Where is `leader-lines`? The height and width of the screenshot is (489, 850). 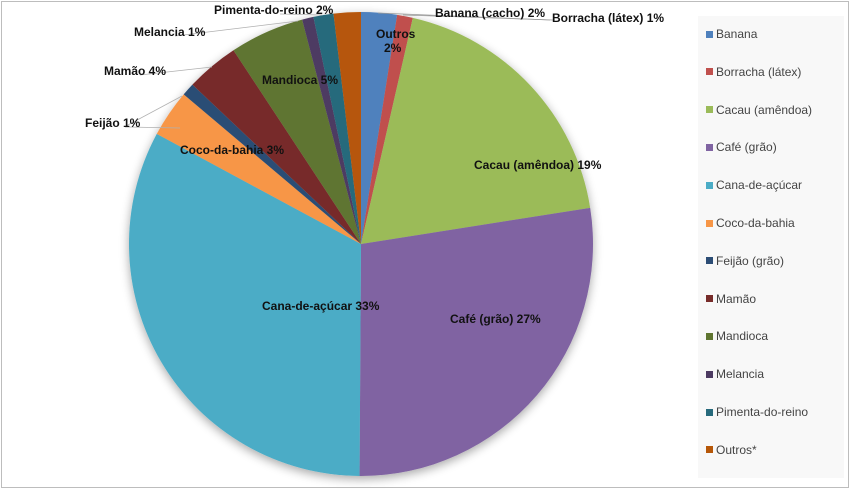
leader-lines is located at coordinates (339, 70).